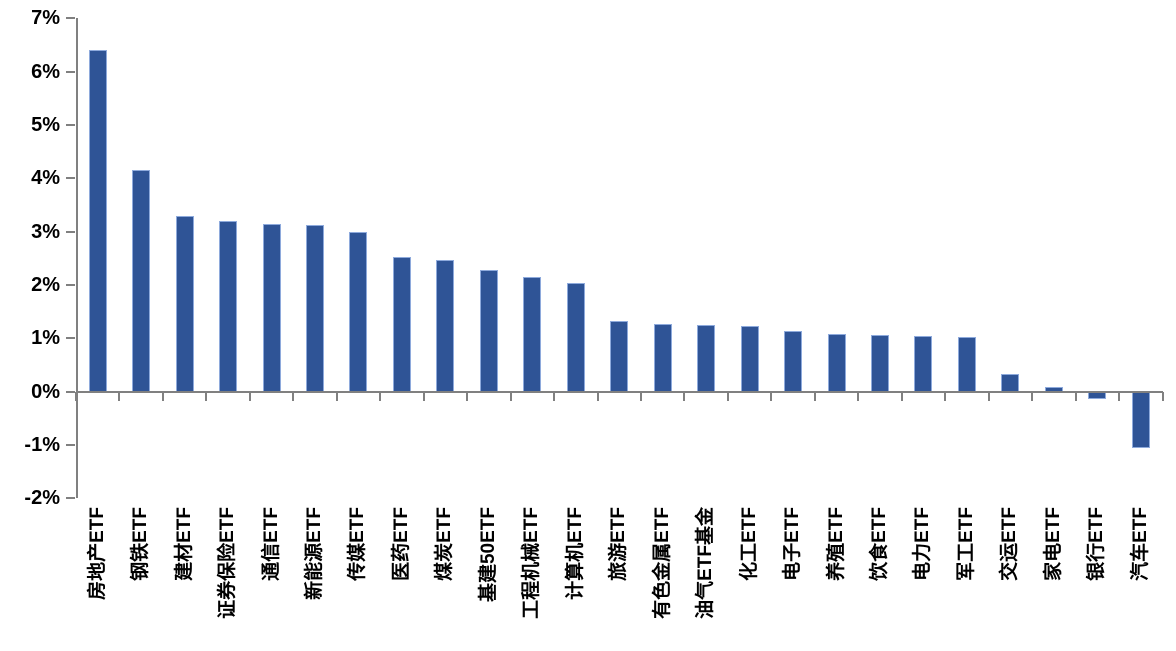 This screenshot has width=1176, height=651. Describe the element at coordinates (97, 553) in the screenshot. I see `x-cat-label: 房地产ETF` at that location.